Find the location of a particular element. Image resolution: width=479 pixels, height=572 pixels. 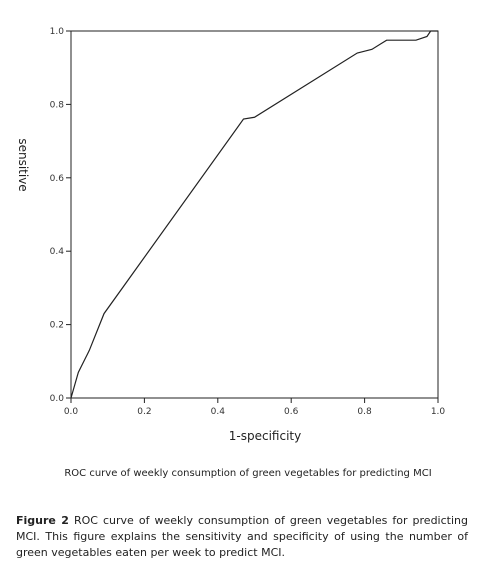

y-axis-title: sensitive is located at coordinates (23, 164).